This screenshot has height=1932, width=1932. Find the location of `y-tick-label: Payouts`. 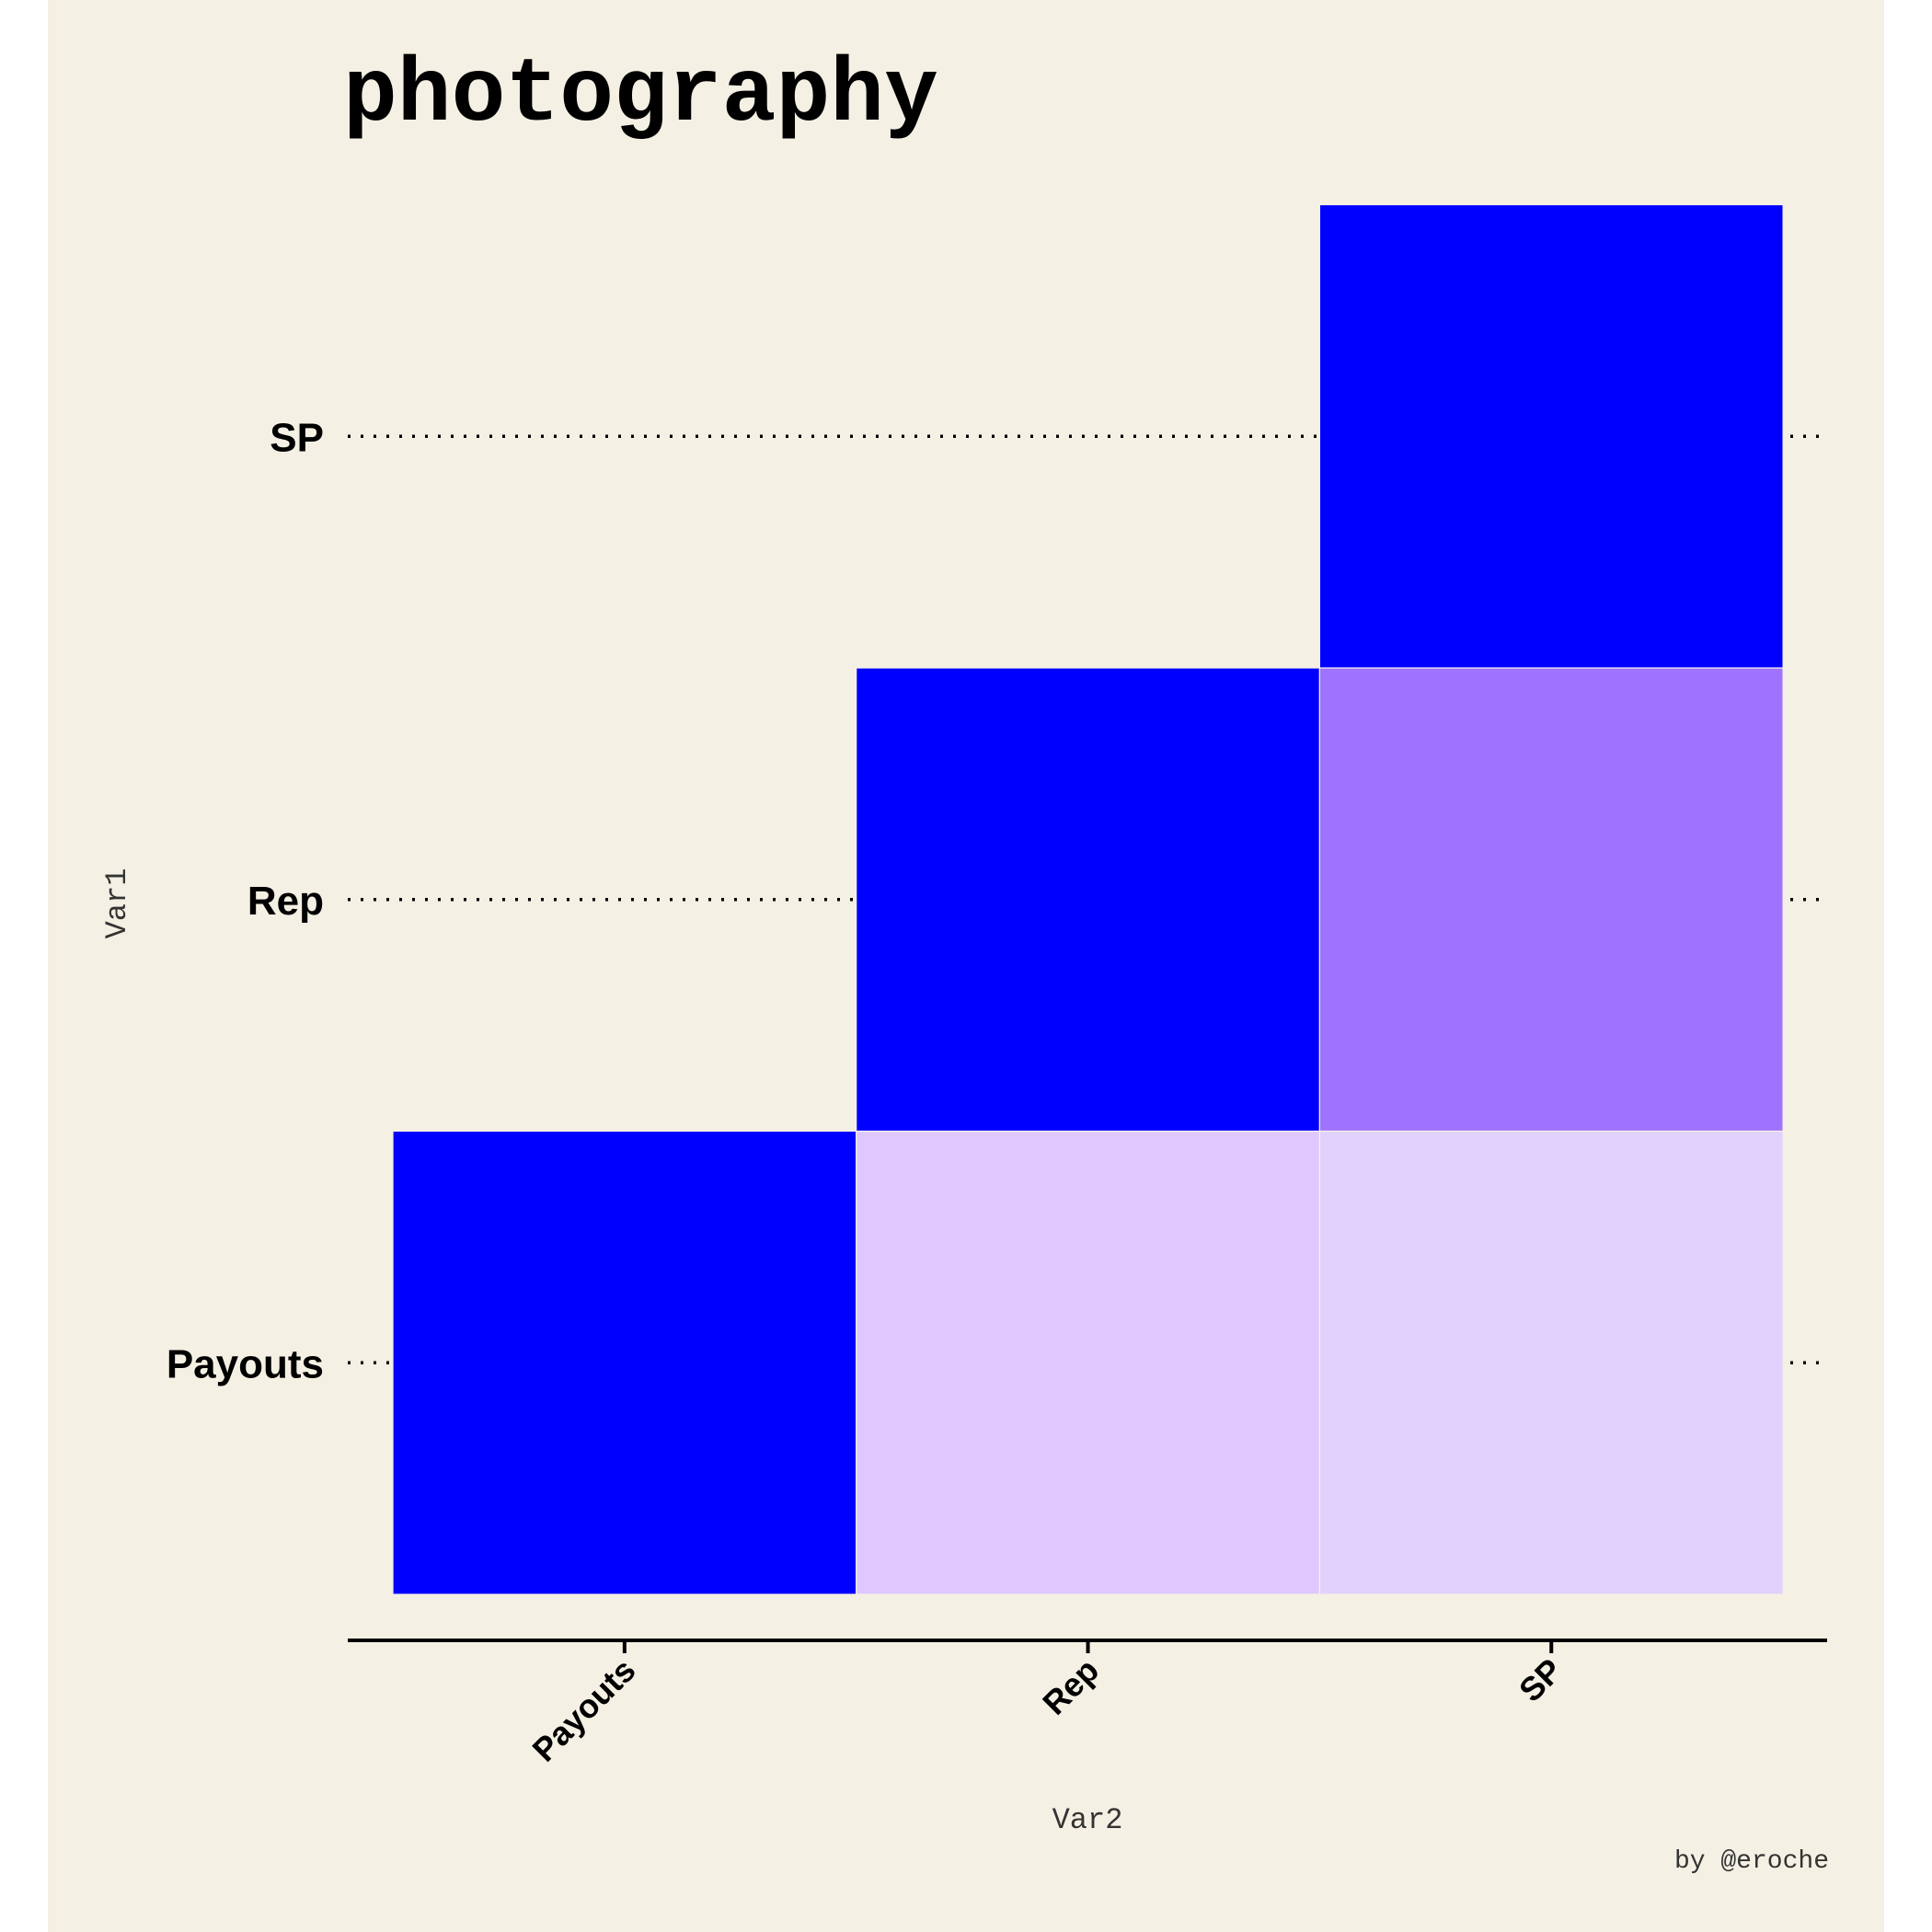

y-tick-label: Payouts is located at coordinates (245, 1363).